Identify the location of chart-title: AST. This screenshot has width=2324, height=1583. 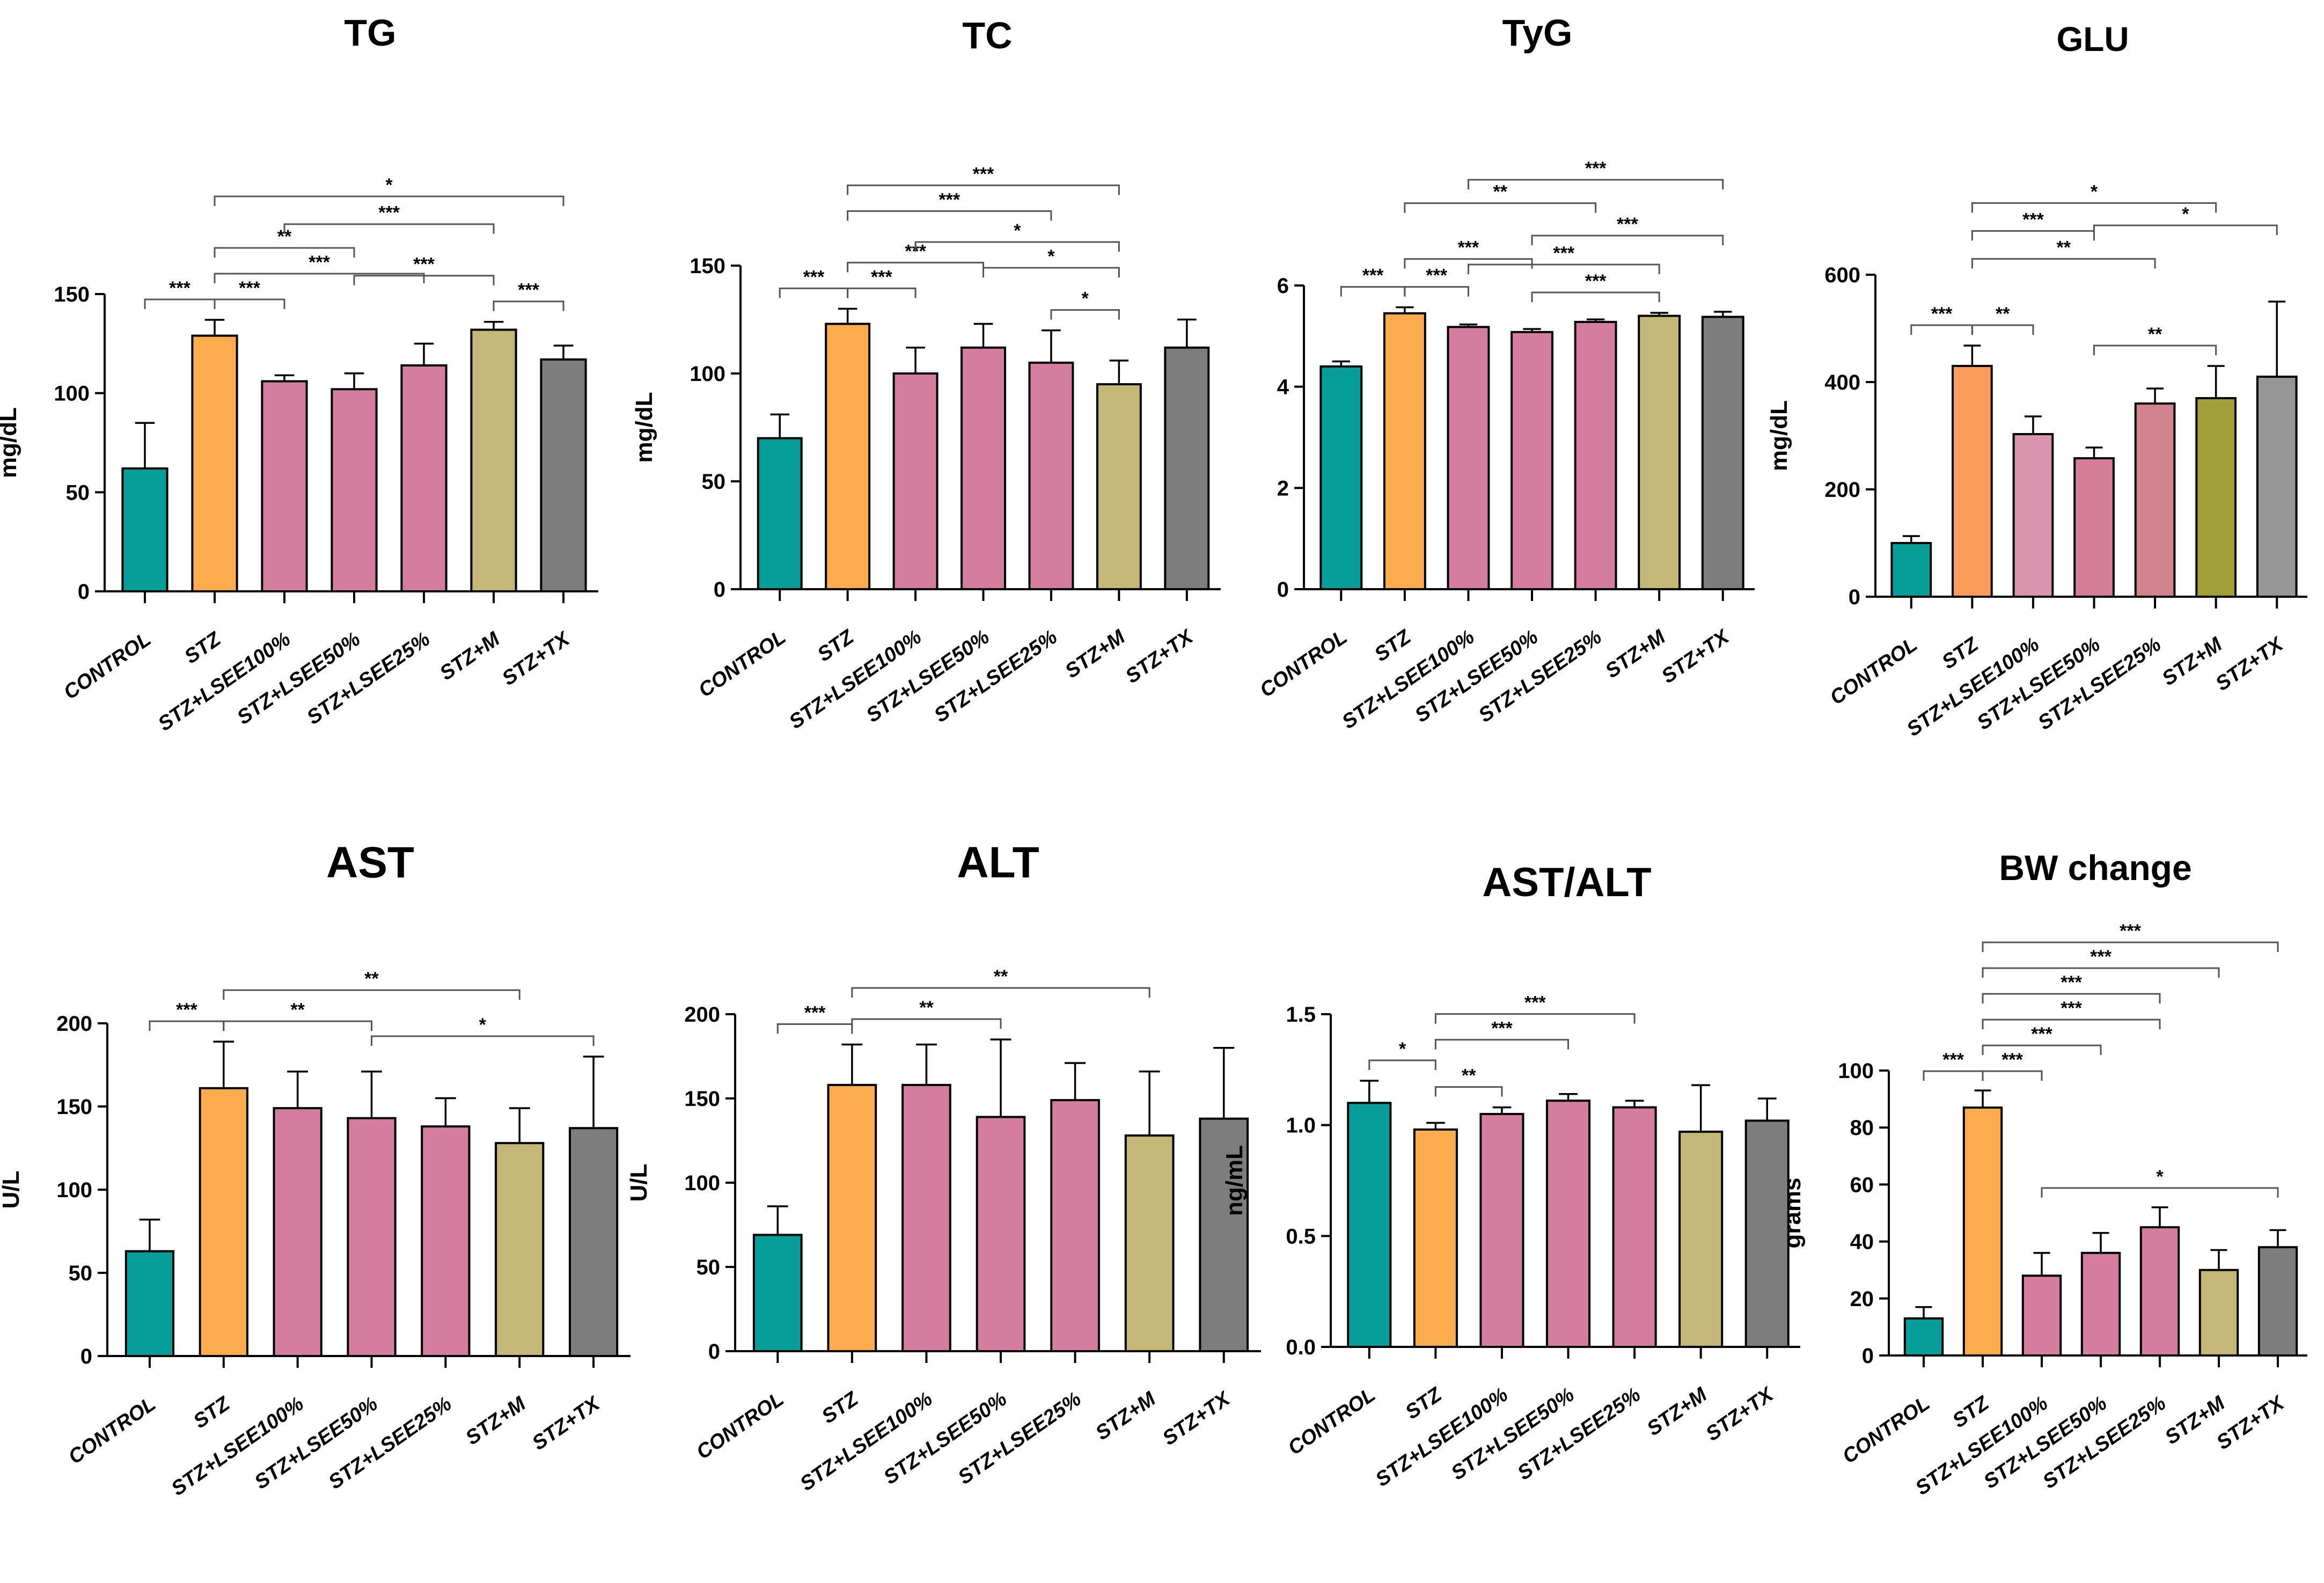
(370, 862).